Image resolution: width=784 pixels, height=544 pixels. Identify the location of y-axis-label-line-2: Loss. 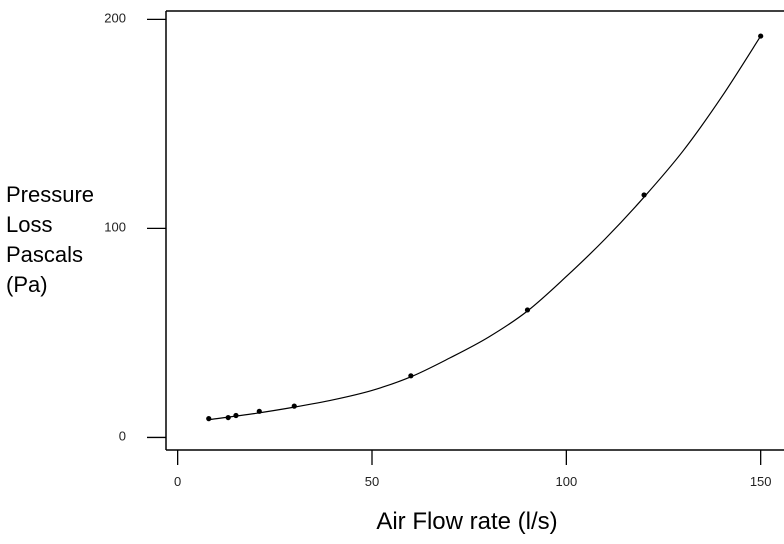
(29, 224).